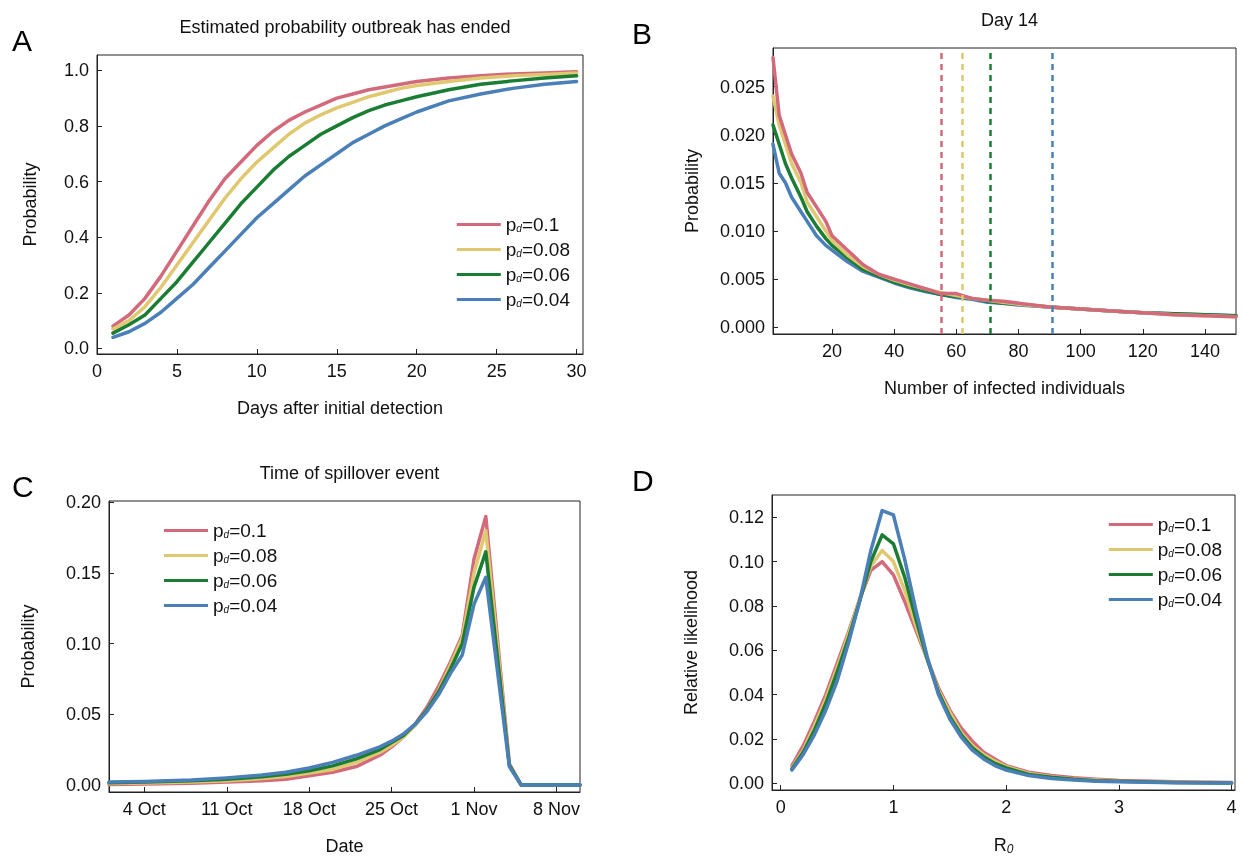 This screenshot has width=1245, height=865. Describe the element at coordinates (392, 809) in the screenshot. I see `x-tick-label: 25 Oct` at that location.